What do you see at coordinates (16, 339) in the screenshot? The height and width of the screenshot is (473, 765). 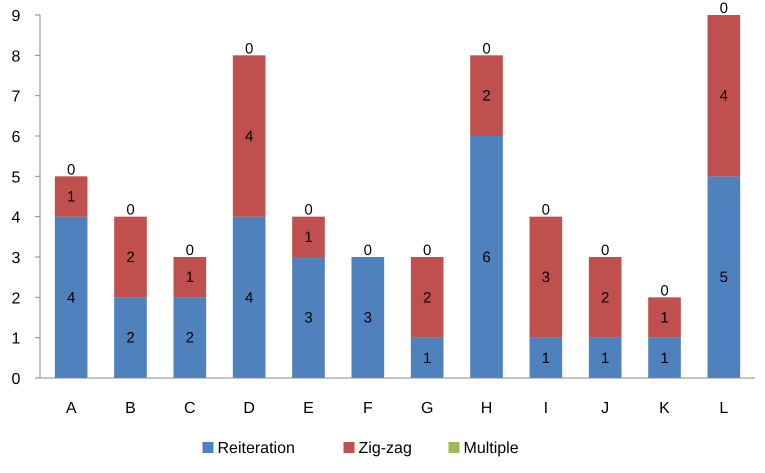 I see `y-tick-label: 1` at bounding box center [16, 339].